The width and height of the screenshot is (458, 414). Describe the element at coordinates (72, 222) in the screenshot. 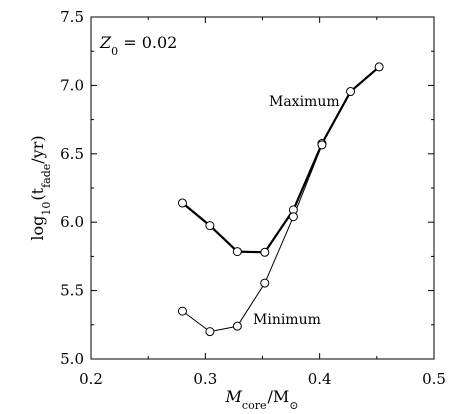

I see `y-tick-label: 6.0` at that location.